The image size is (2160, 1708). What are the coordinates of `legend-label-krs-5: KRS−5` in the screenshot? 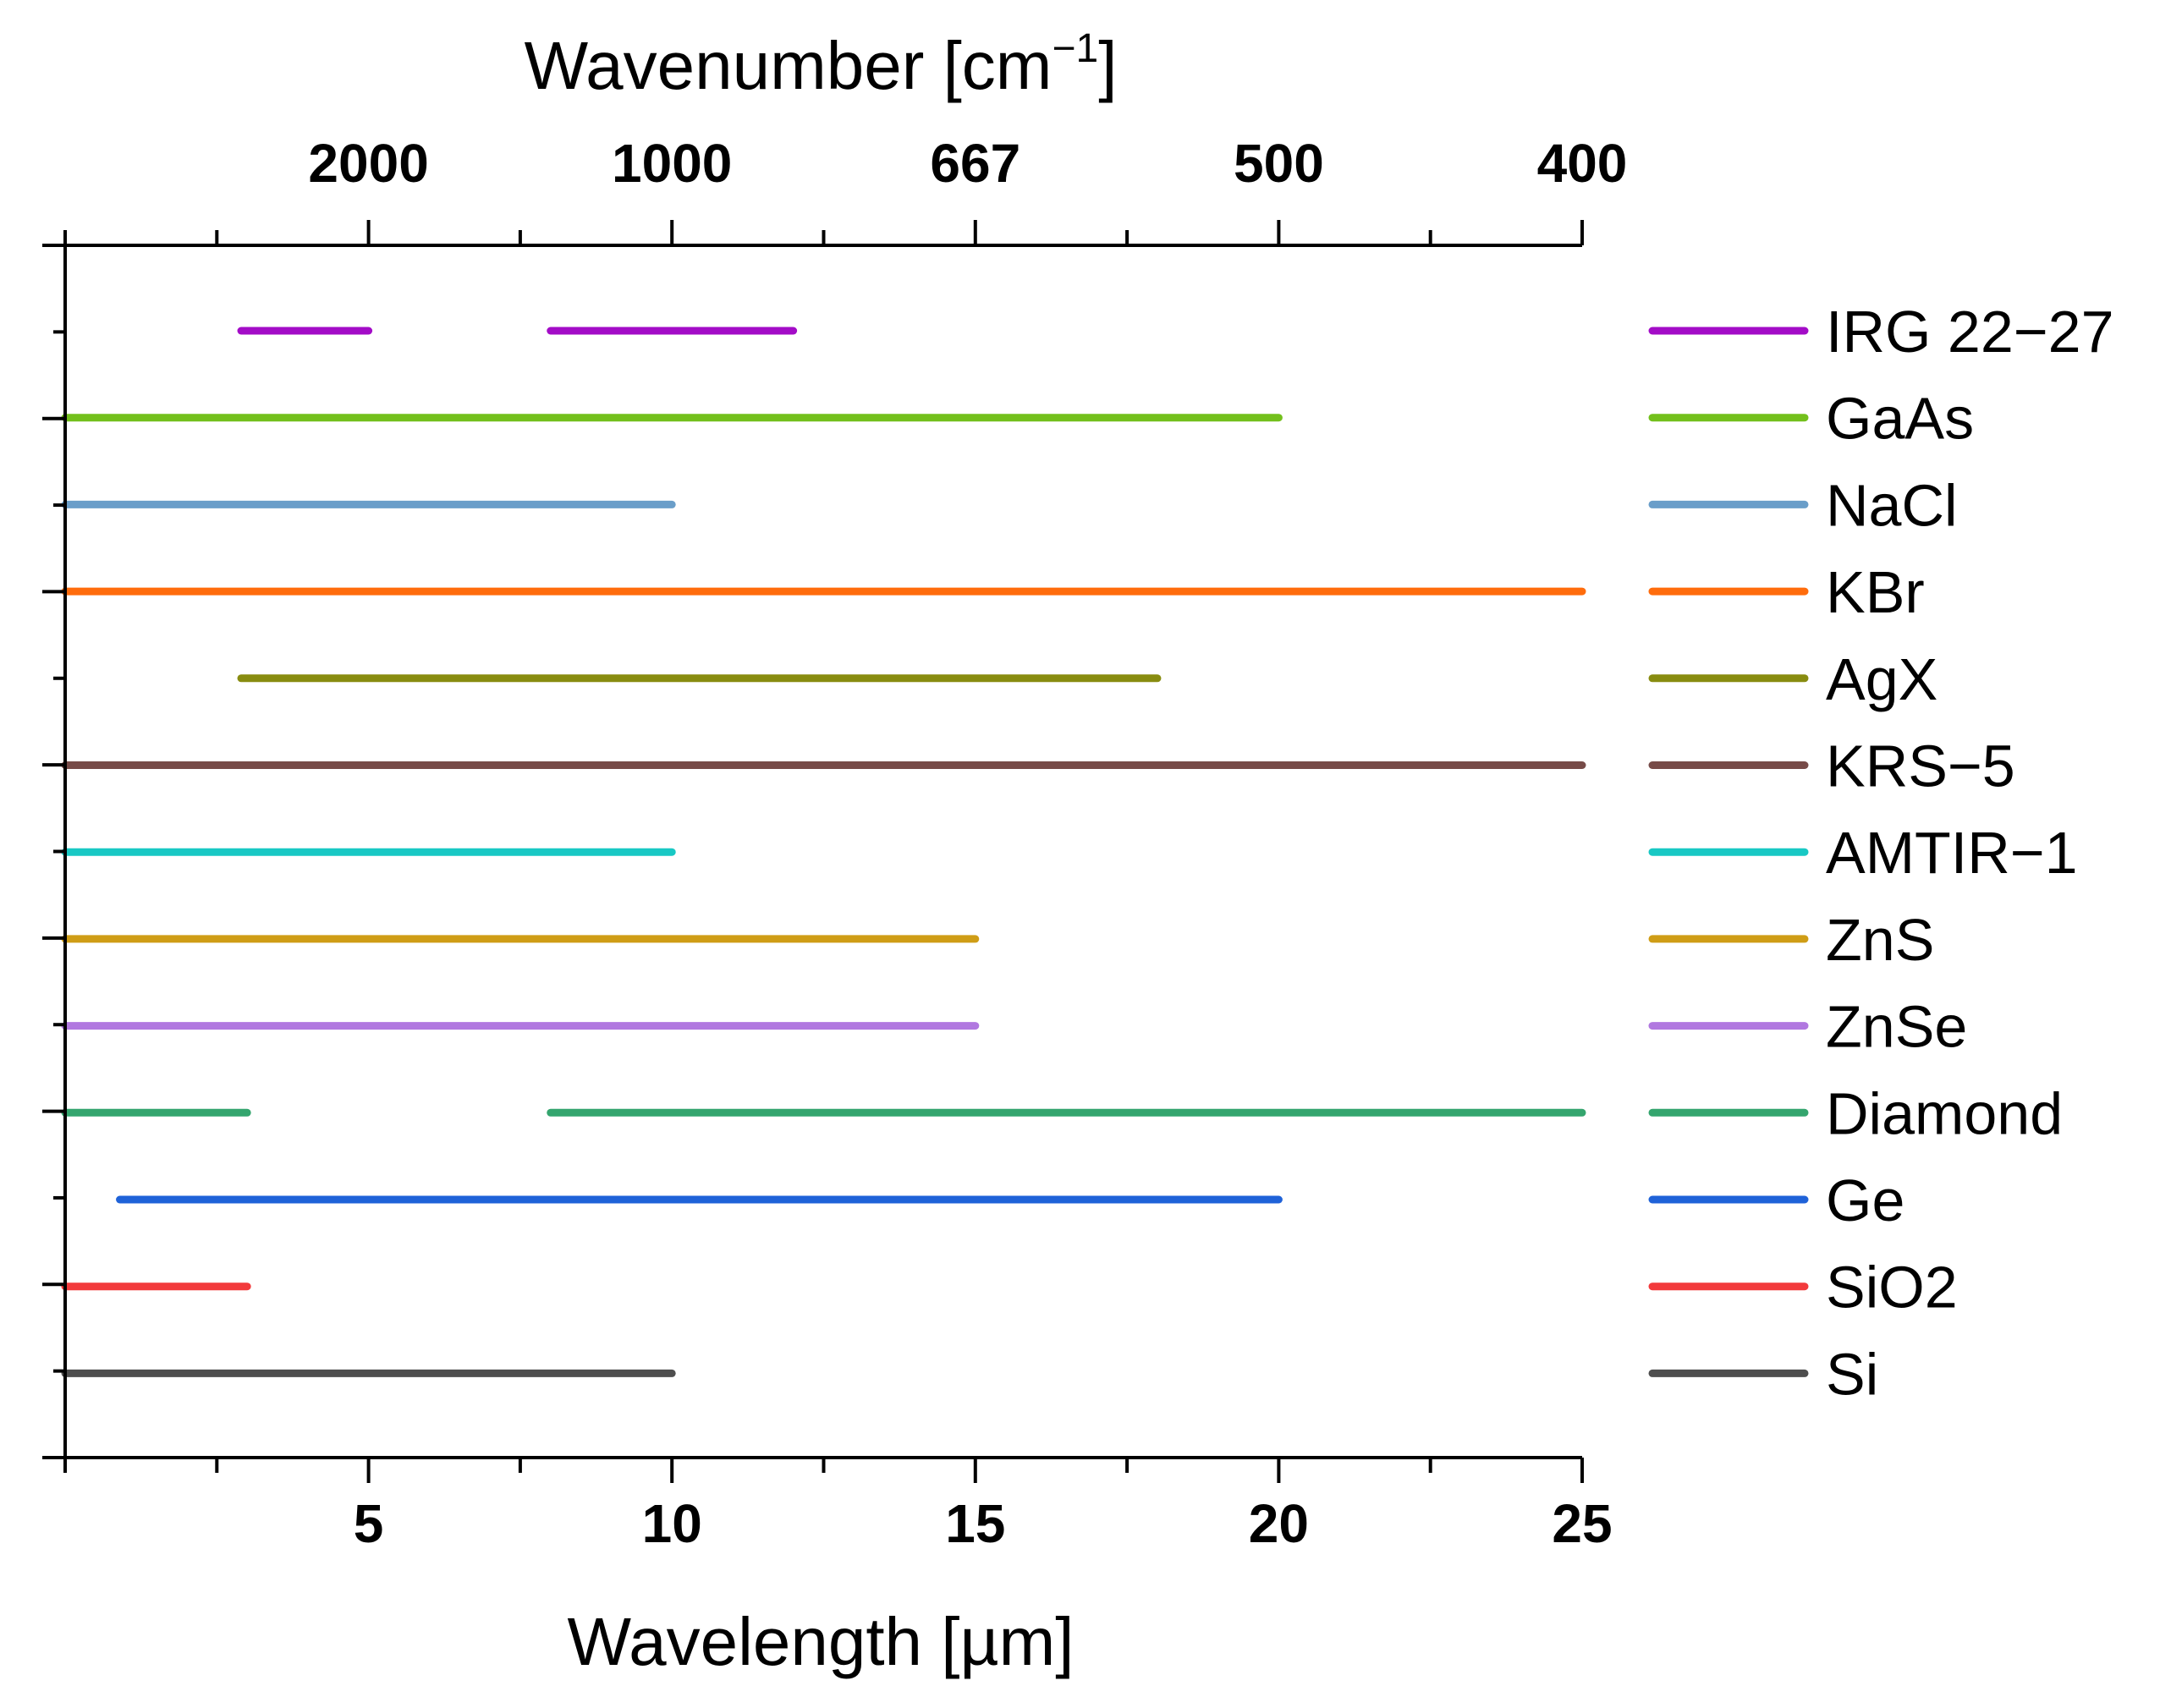 It's located at (1921, 766).